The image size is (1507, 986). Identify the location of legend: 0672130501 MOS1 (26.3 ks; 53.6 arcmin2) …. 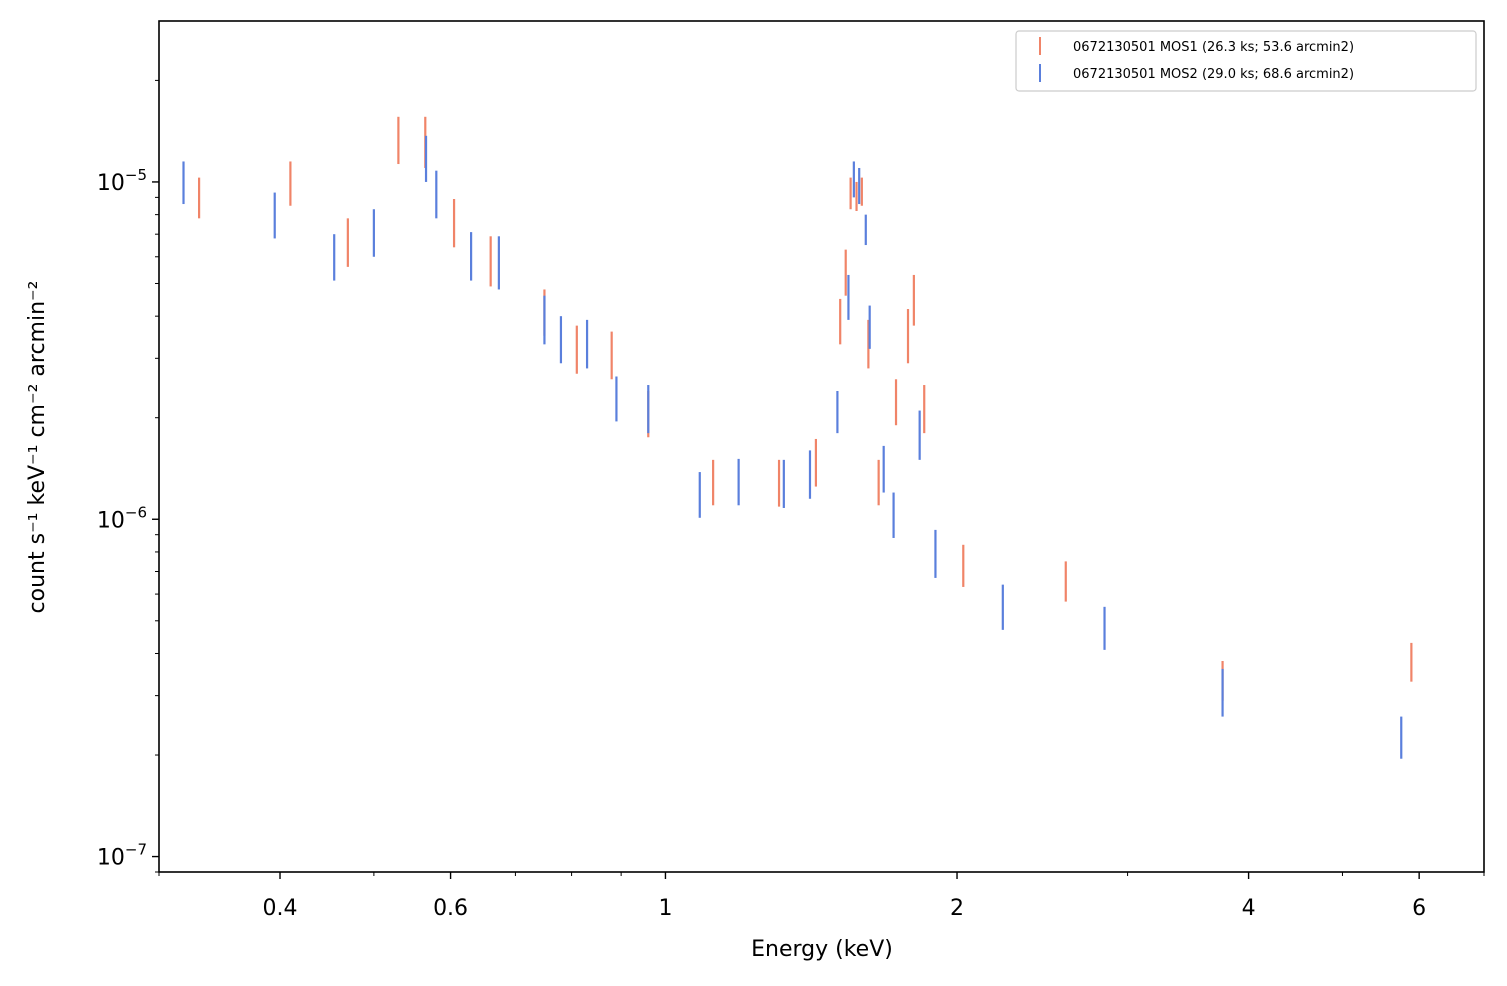
(1246, 61).